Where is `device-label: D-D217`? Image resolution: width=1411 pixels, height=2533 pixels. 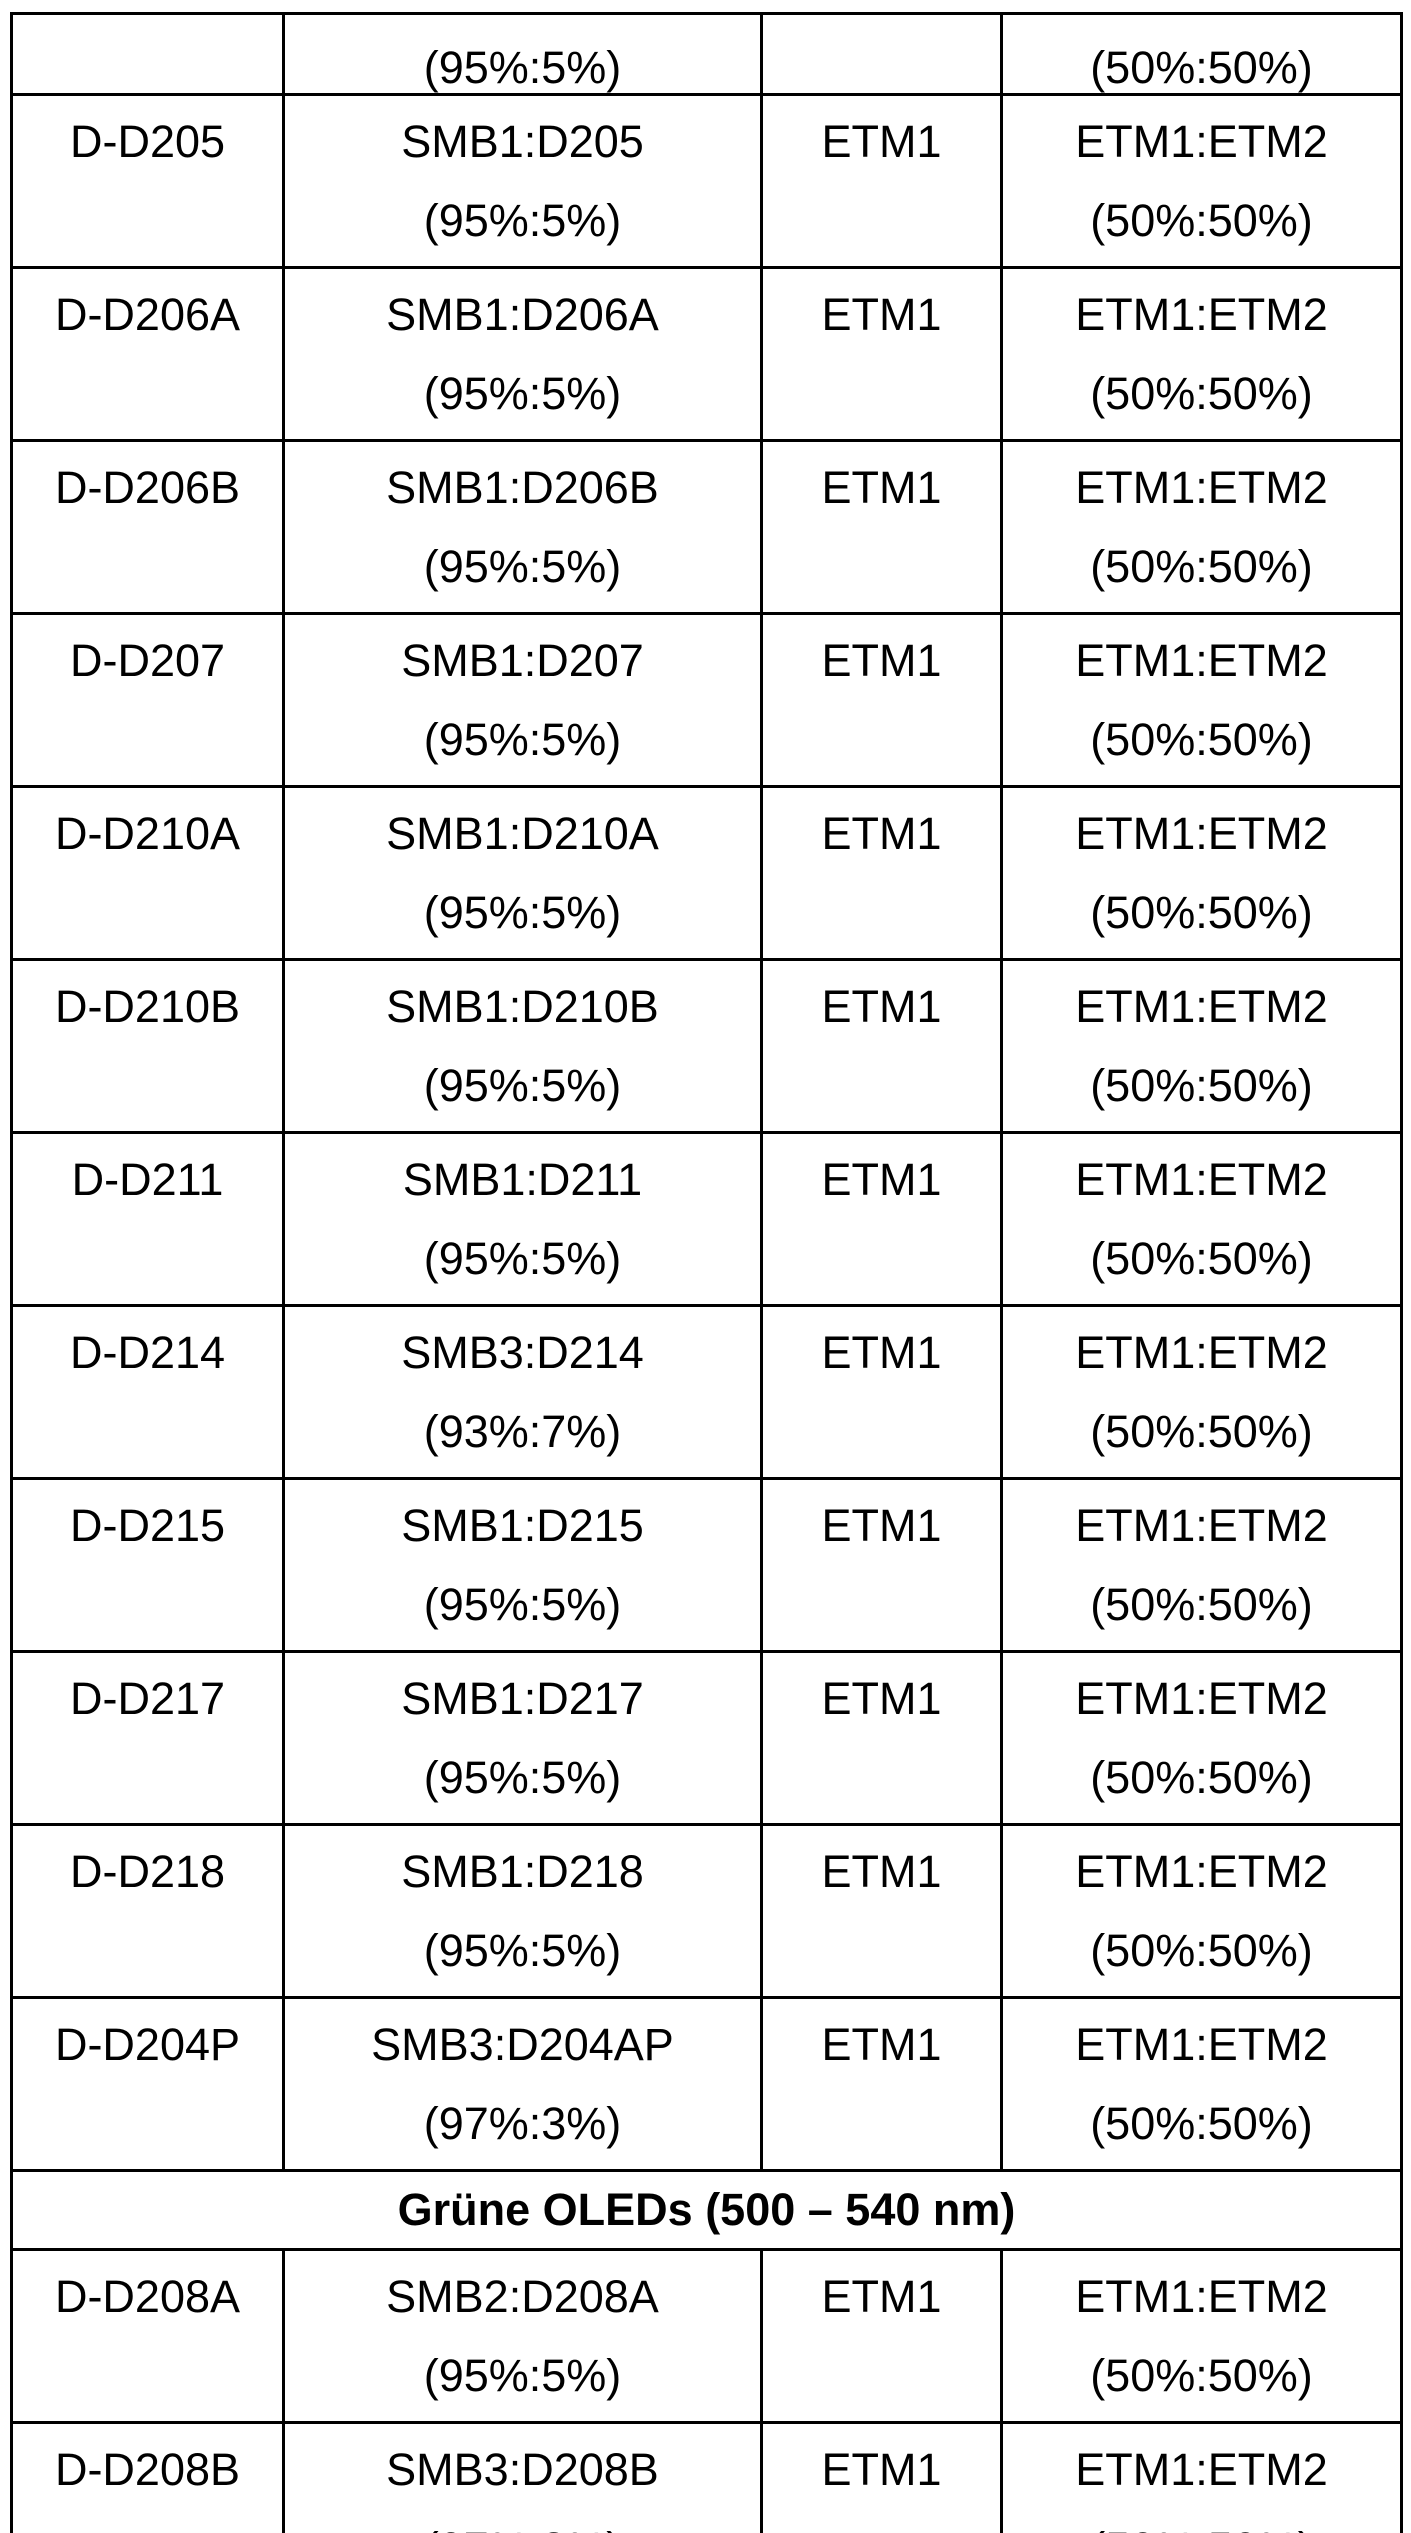 device-label: D-D217 is located at coordinates (147, 1698).